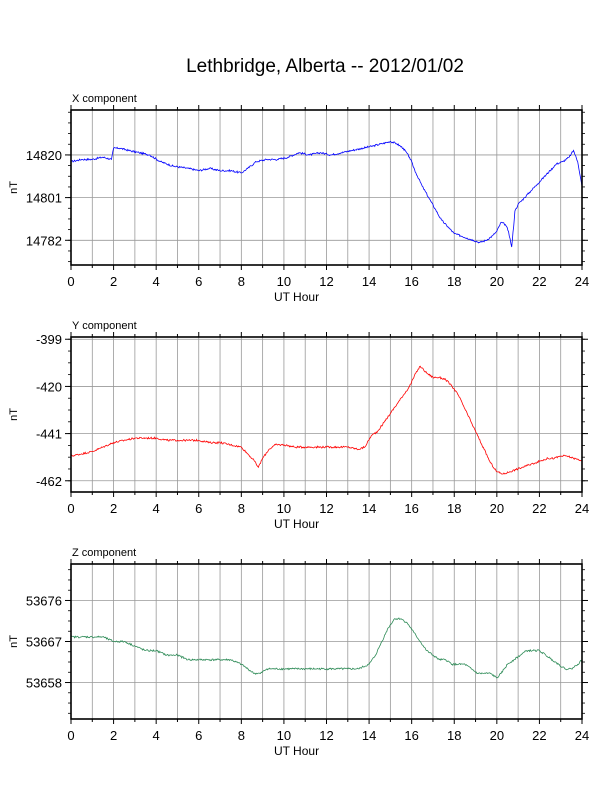 The image size is (612, 792). I want to click on component-label: Z component, so click(104, 553).